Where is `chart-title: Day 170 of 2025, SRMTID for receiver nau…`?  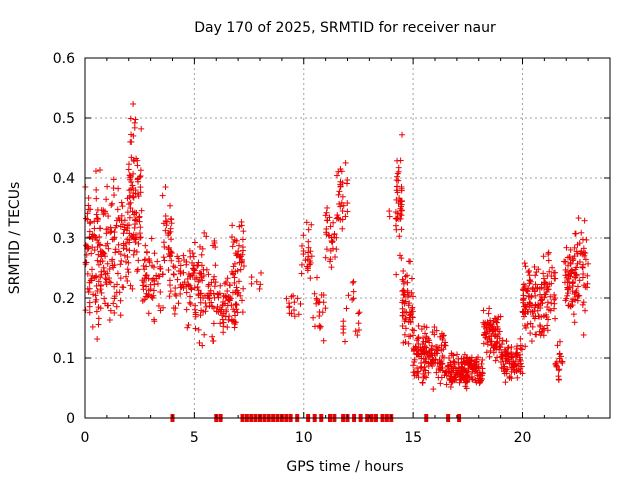
chart-title: Day 170 of 2025, SRMTID for receiver nau… is located at coordinates (345, 28).